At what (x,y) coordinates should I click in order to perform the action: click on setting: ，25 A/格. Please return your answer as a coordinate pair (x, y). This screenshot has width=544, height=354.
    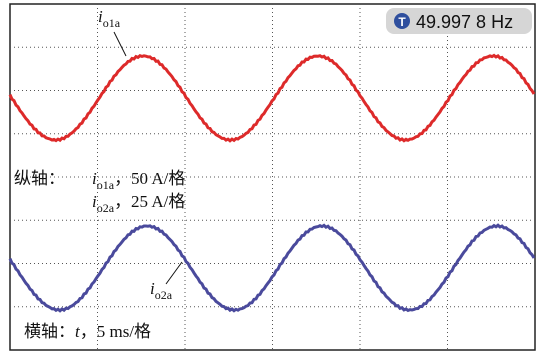
    Looking at the image, I should click on (149, 201).